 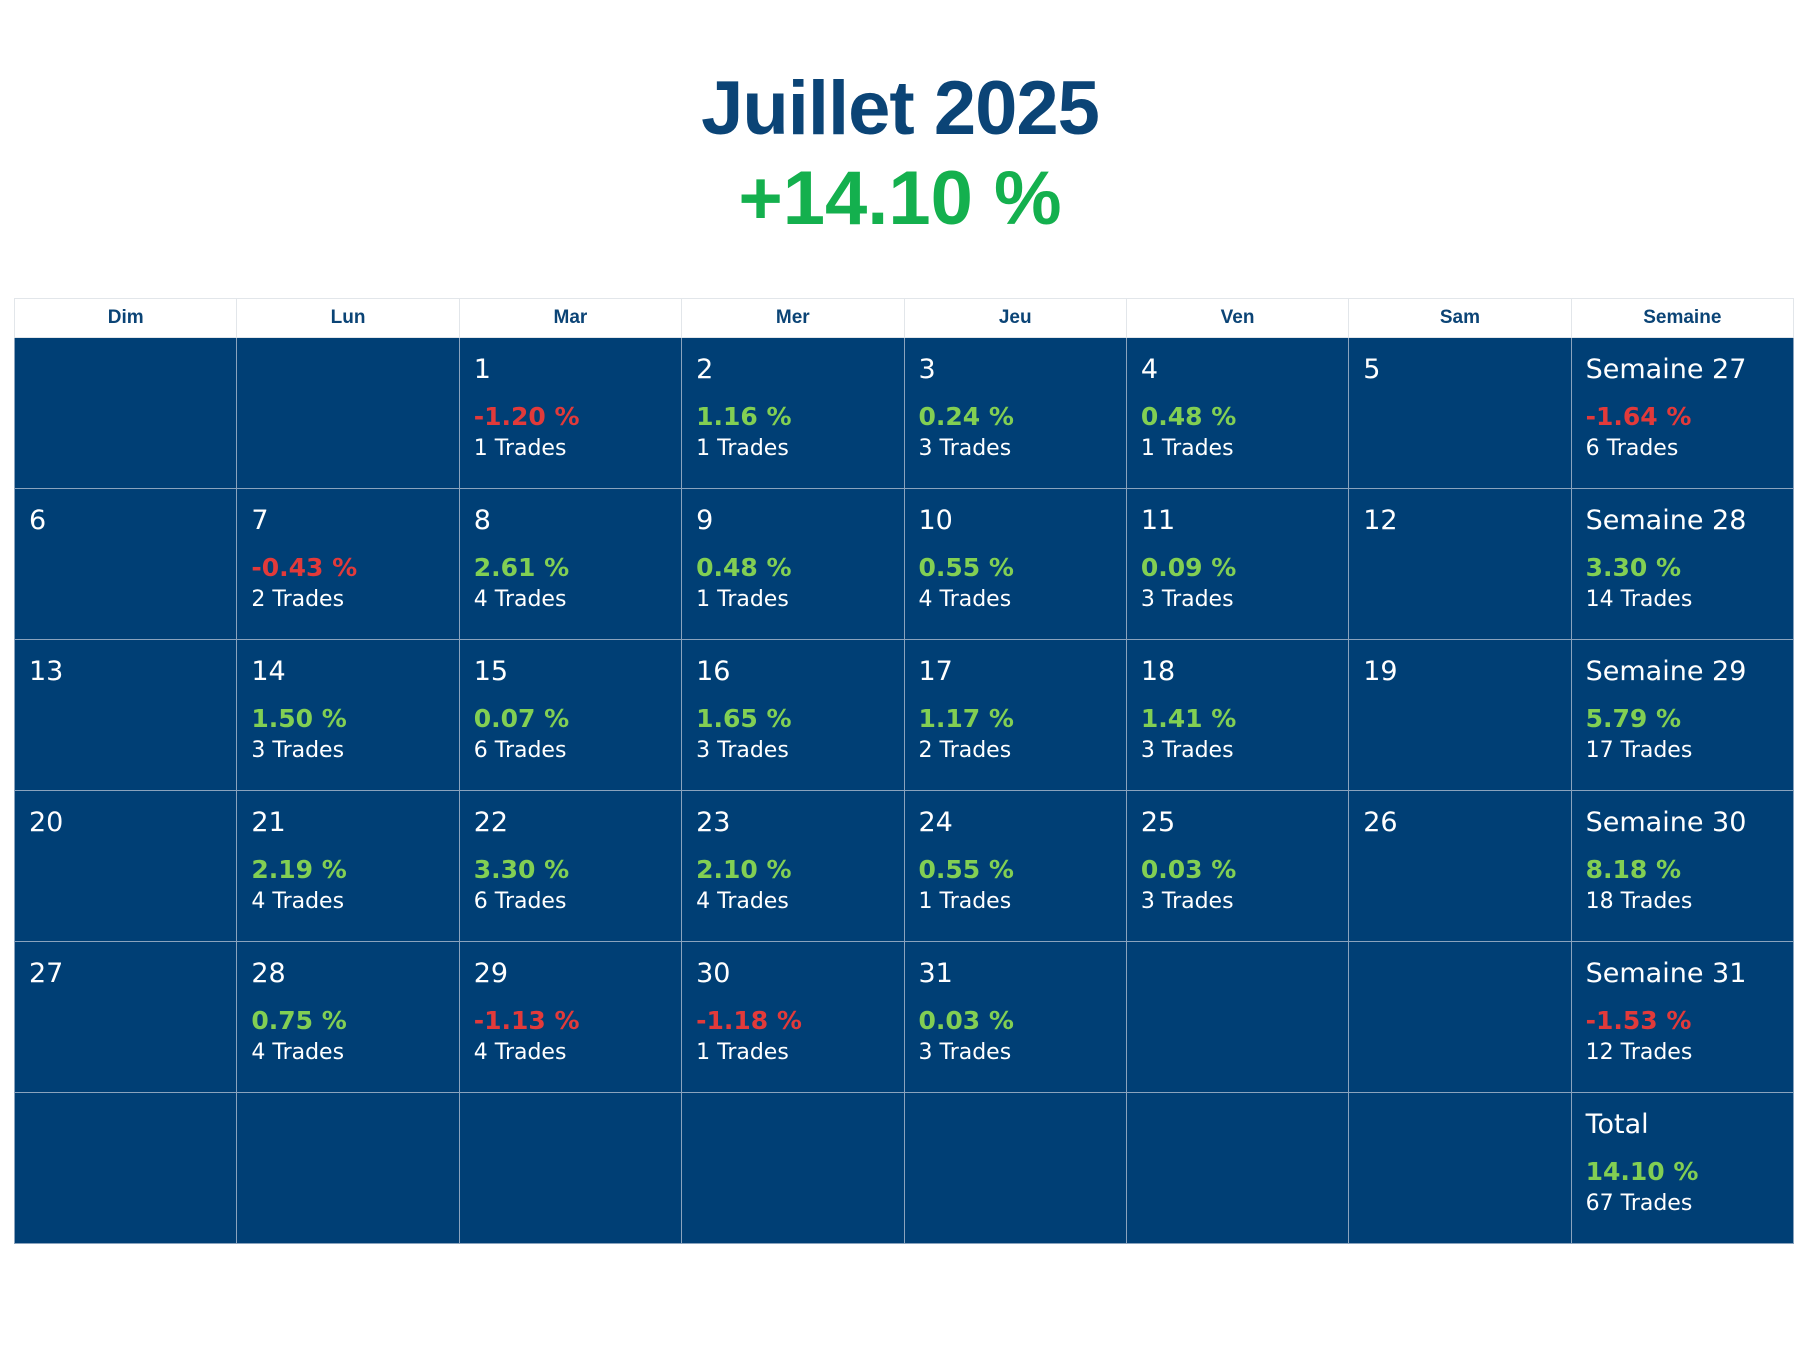 I want to click on week-summary-trades: 67 Trades, so click(x=1639, y=1203).